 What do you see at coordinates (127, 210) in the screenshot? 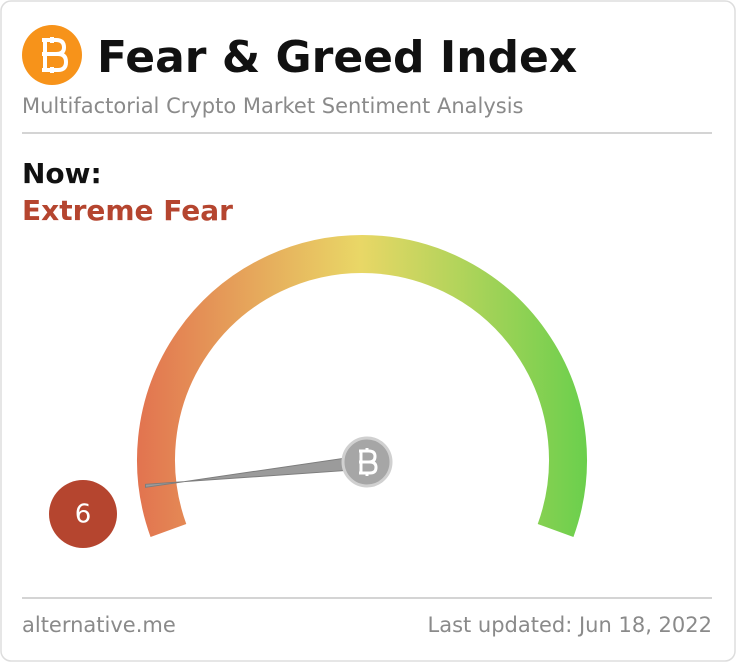
I see `classification: Extreme Fear` at bounding box center [127, 210].